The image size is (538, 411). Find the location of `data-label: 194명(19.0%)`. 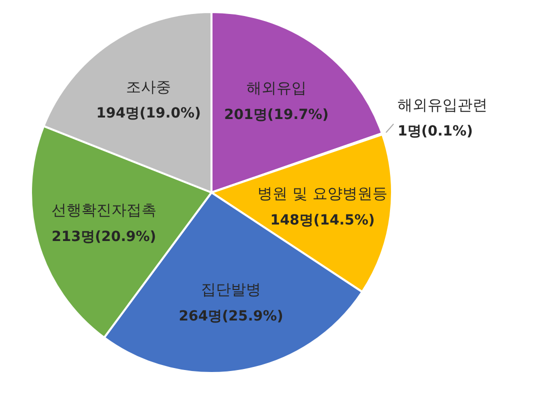

data-label: 194명(19.0%) is located at coordinates (148, 114).